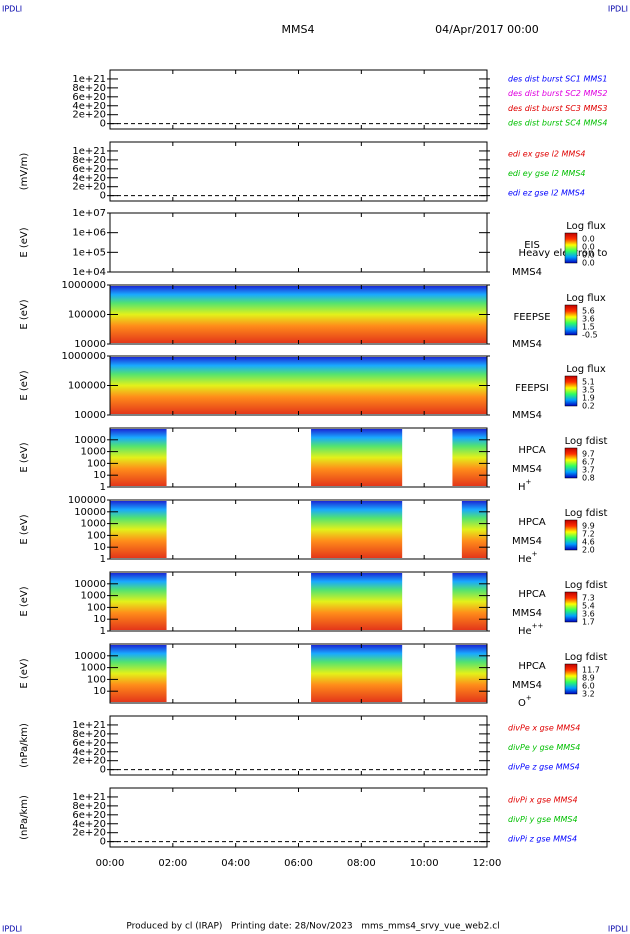 Image resolution: width=630 pixels, height=934 pixels. What do you see at coordinates (563, 253) in the screenshot?
I see `annotation: Heavy electron to` at bounding box center [563, 253].